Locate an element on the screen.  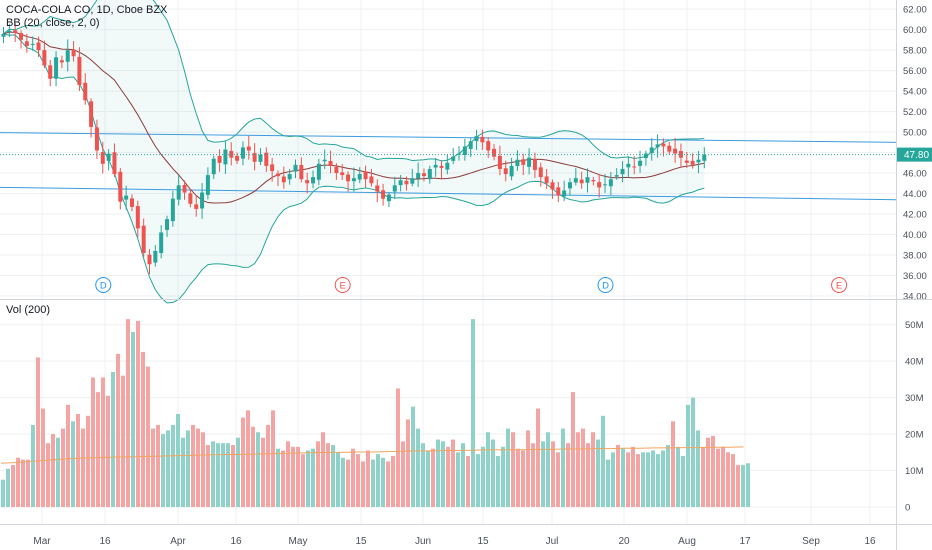
event-circle is located at coordinates (103, 285).